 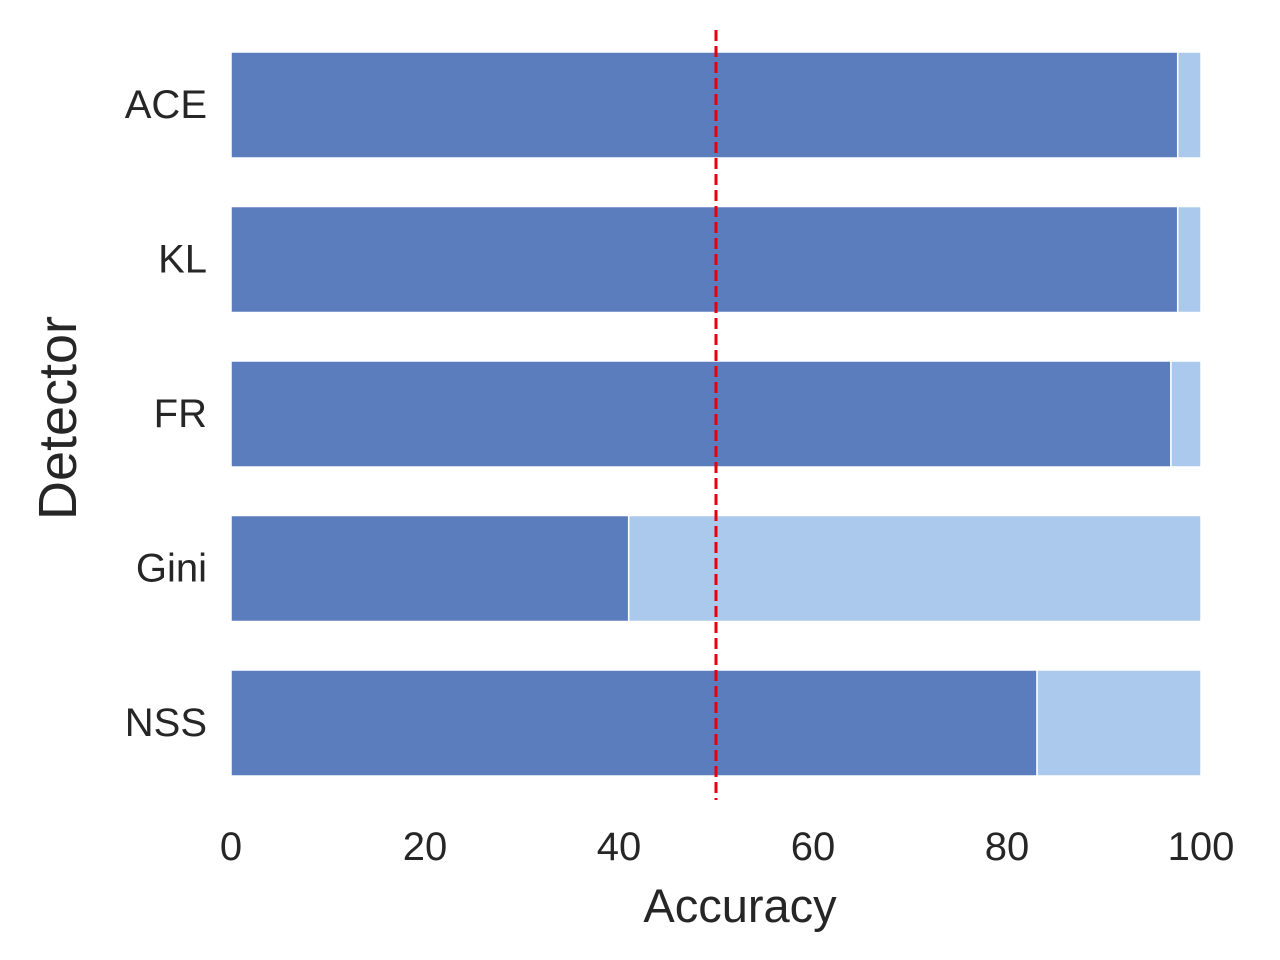 What do you see at coordinates (619, 847) in the screenshot?
I see `x-tick-label-40: 40` at bounding box center [619, 847].